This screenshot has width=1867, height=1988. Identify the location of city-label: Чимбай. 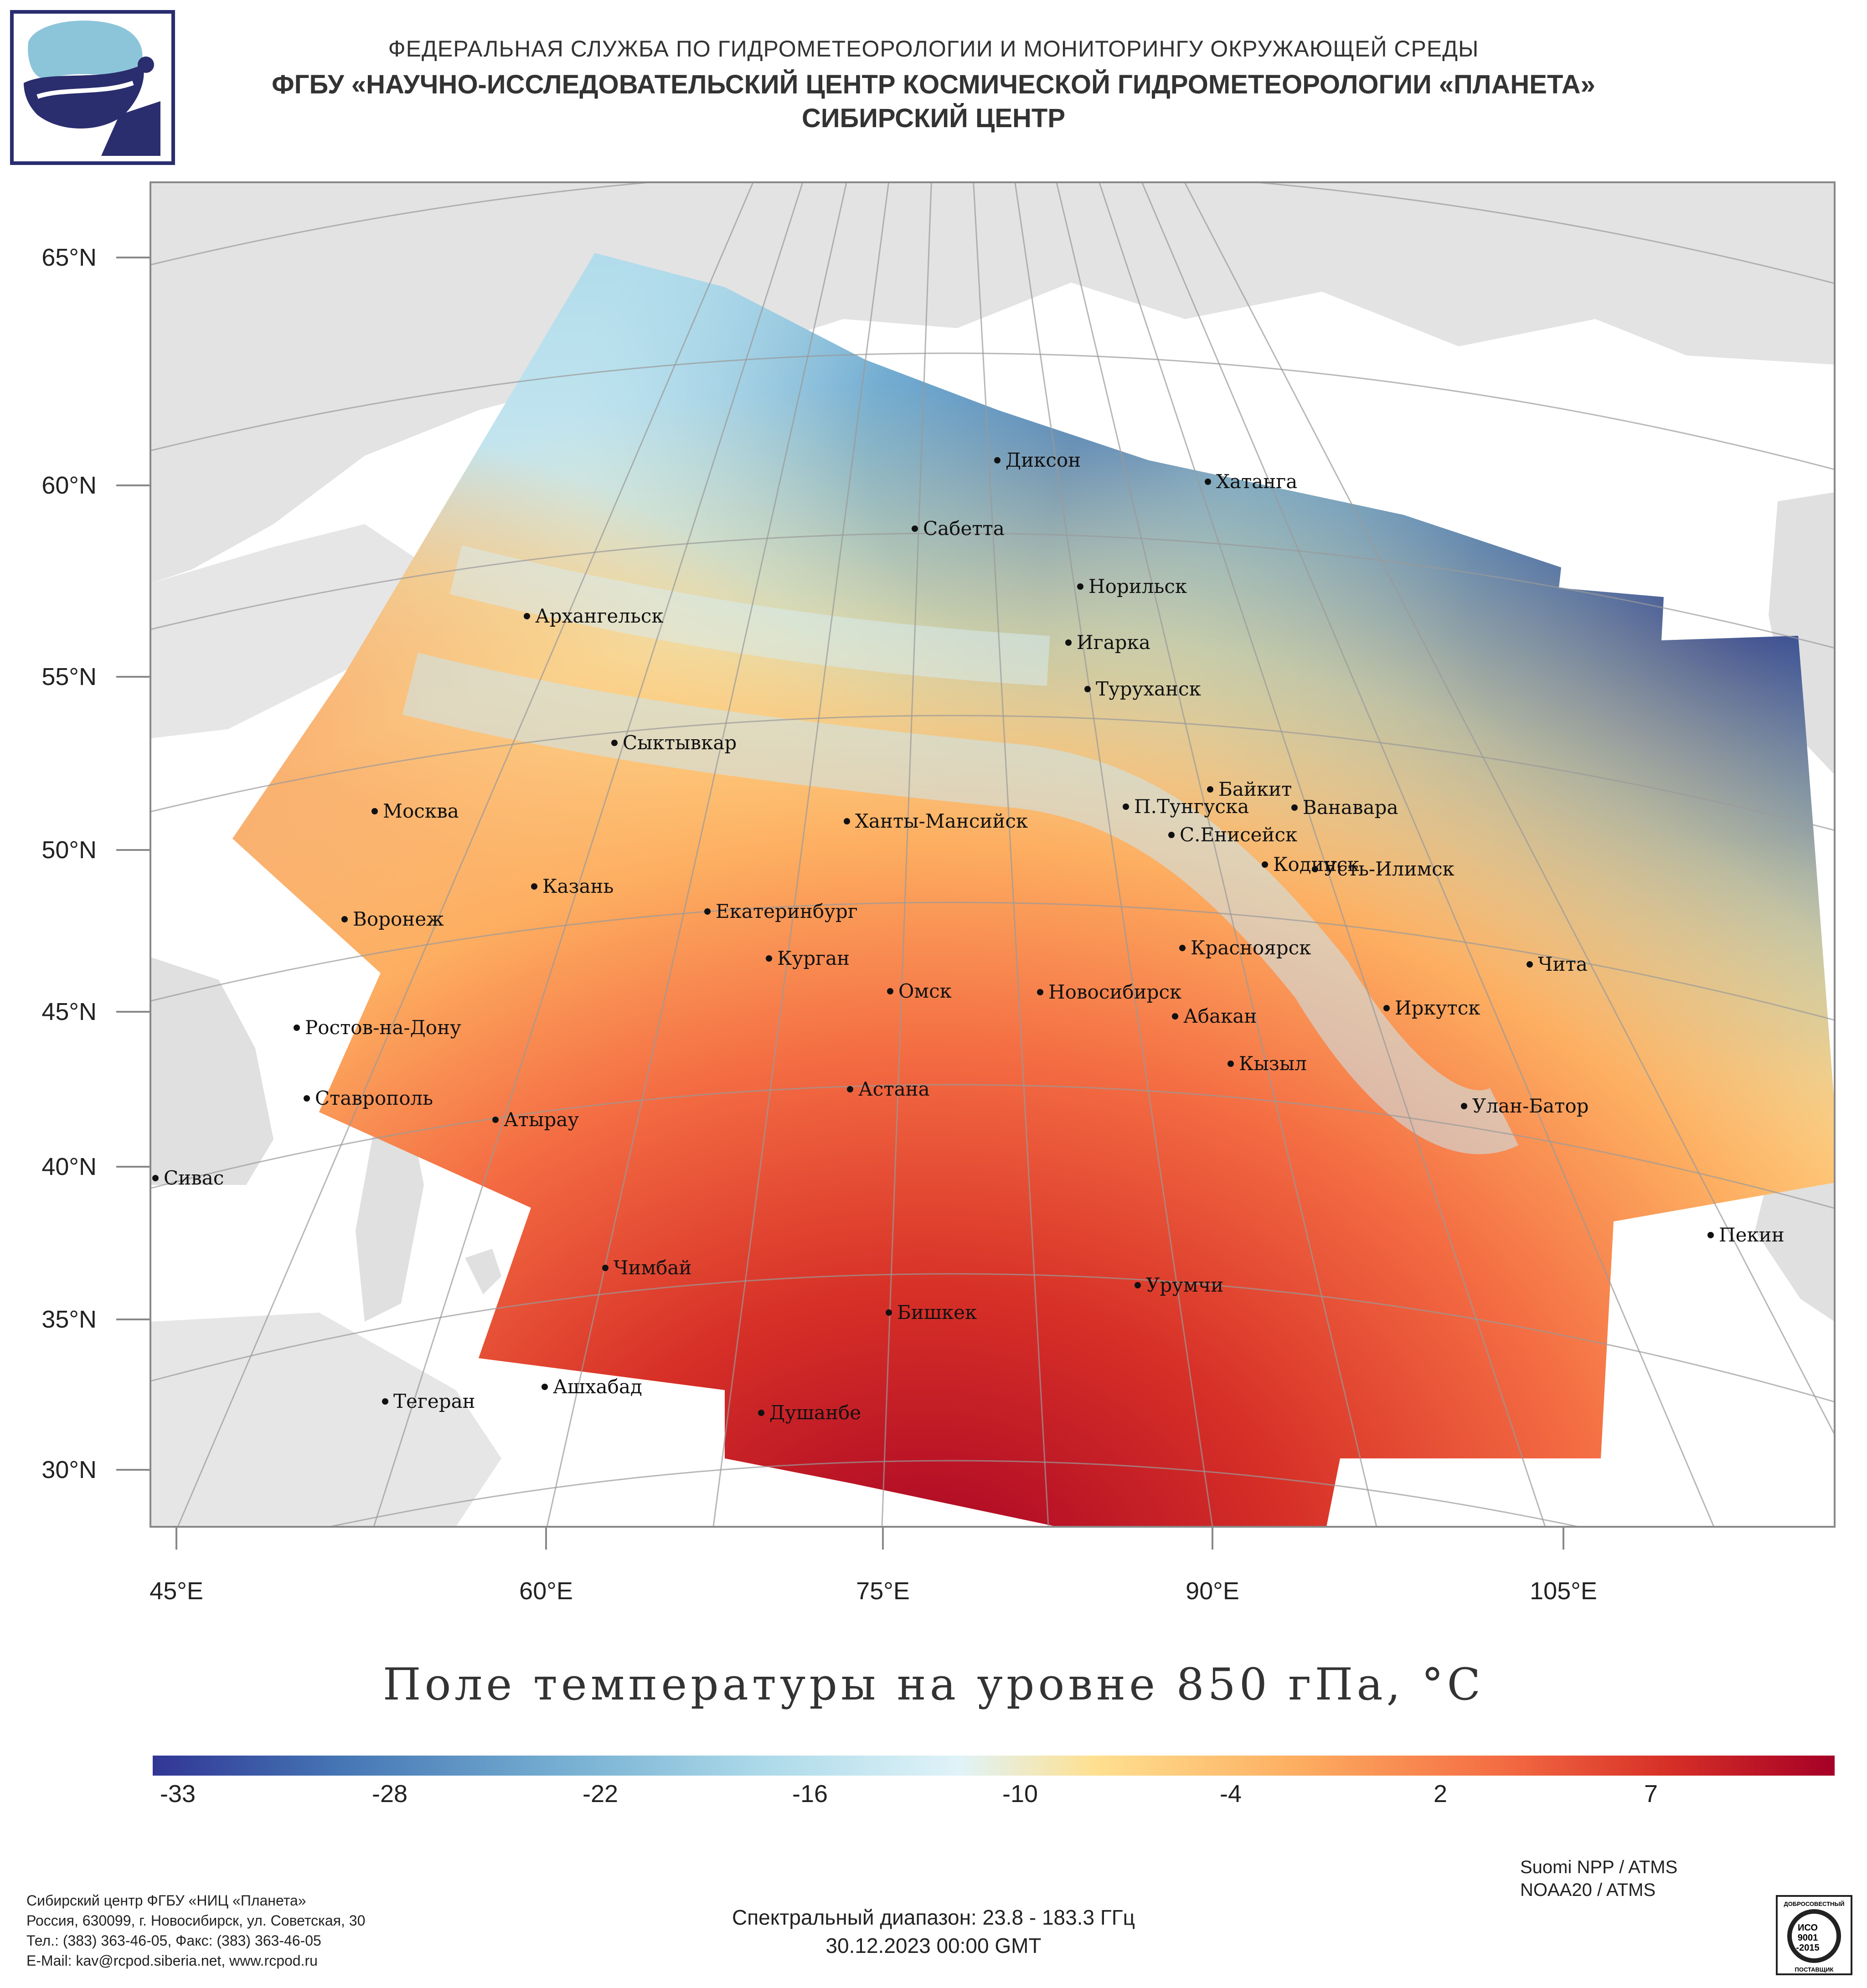
(652, 1268).